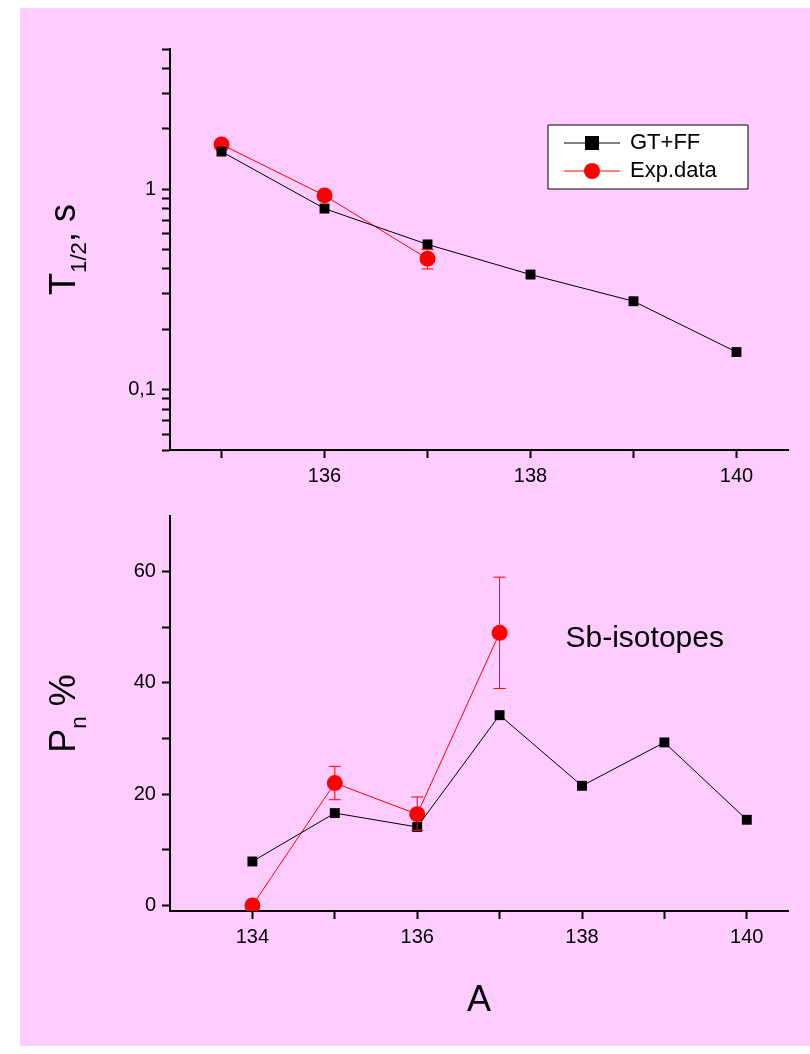 The width and height of the screenshot is (810, 1054). Describe the element at coordinates (665, 142) in the screenshot. I see `legend-label: GT+FF` at that location.